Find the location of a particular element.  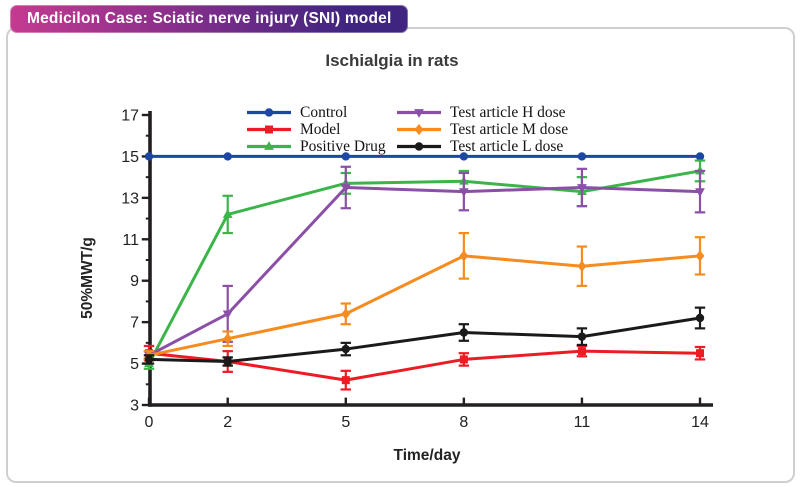

legend-item-test-article-m-dose: Test article M dose is located at coordinates (482, 129).